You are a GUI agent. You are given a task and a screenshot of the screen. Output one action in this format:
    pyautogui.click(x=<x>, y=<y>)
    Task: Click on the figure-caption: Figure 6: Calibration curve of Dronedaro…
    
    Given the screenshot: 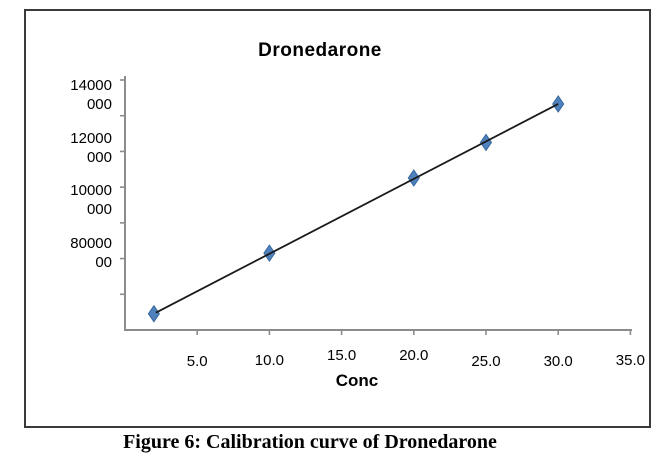 What is the action you would take?
    pyautogui.click(x=310, y=442)
    